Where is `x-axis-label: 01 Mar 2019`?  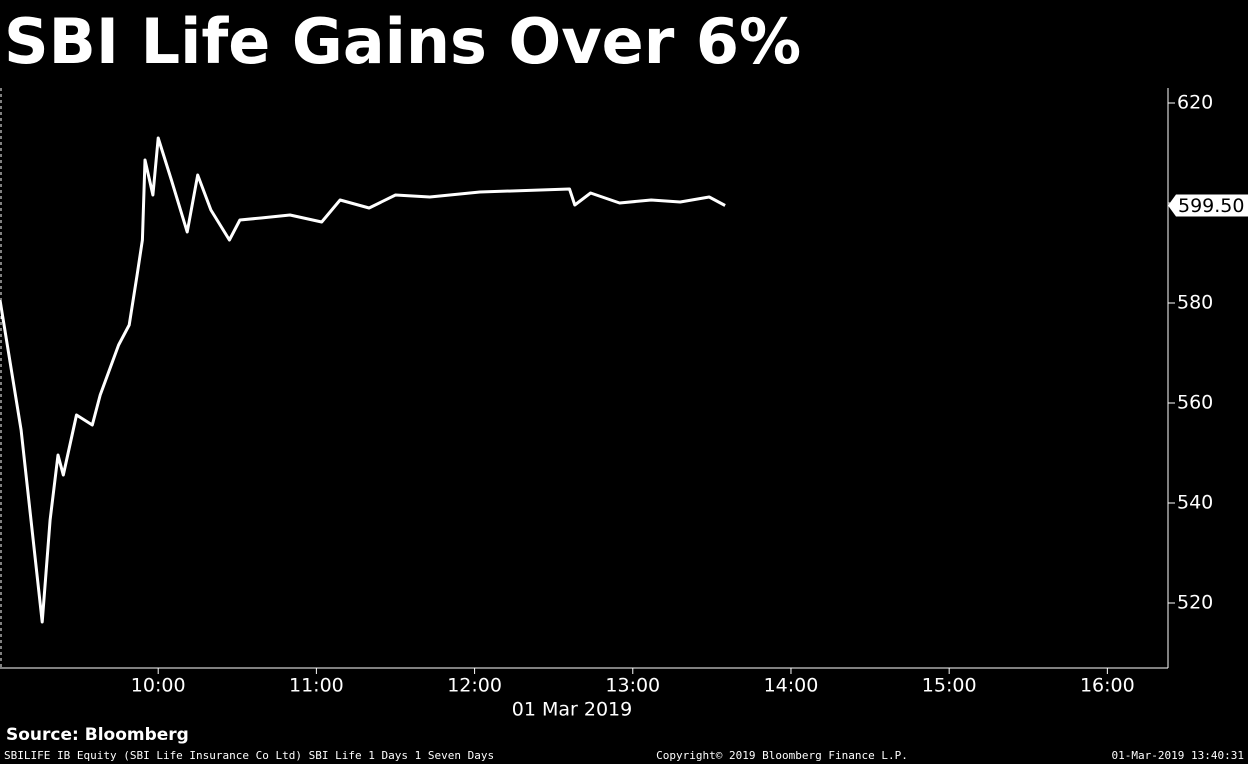
x-axis-label: 01 Mar 2019 is located at coordinates (572, 710).